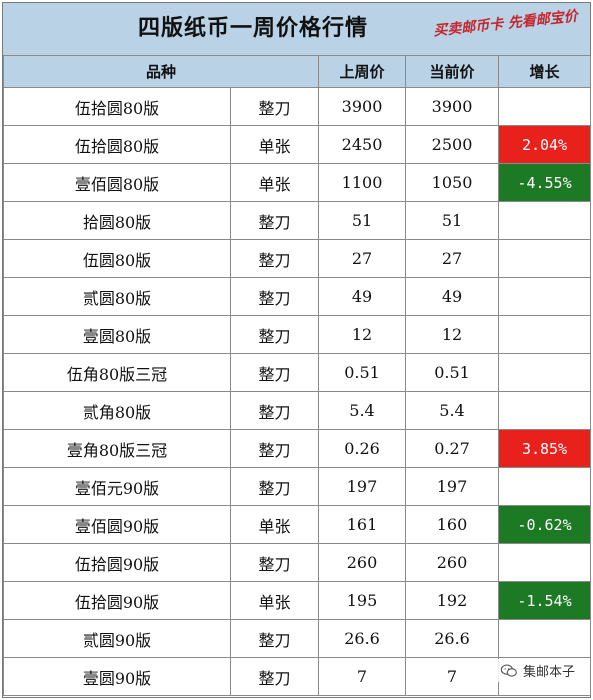 This screenshot has height=700, width=593. I want to click on cell-current-price: 197, so click(452, 486).